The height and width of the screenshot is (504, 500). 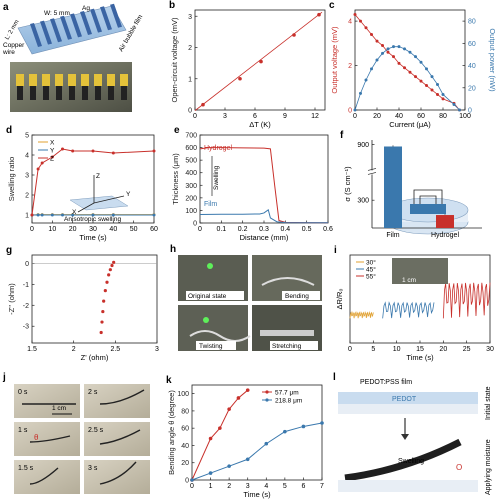 I want to click on frame-label-2s: 2 s, so click(x=93, y=392).